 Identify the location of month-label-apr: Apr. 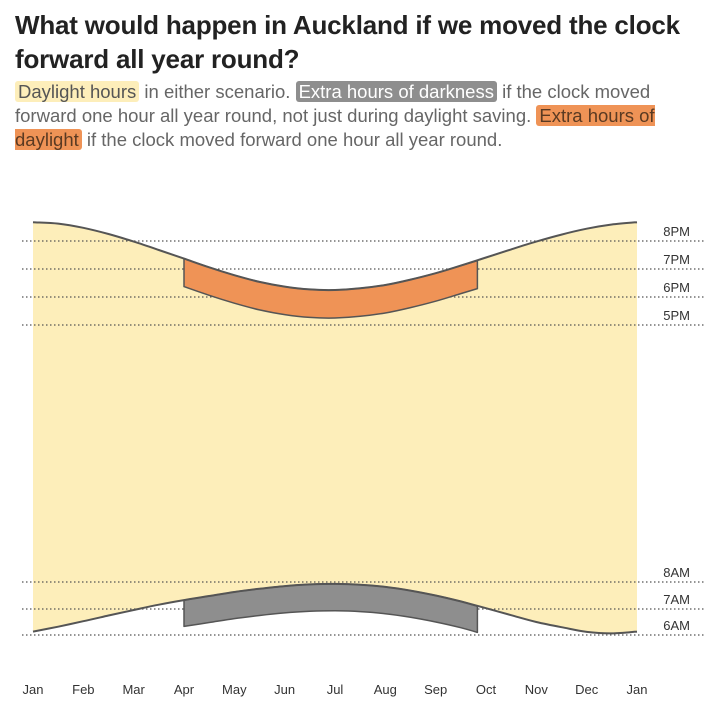
(184, 689).